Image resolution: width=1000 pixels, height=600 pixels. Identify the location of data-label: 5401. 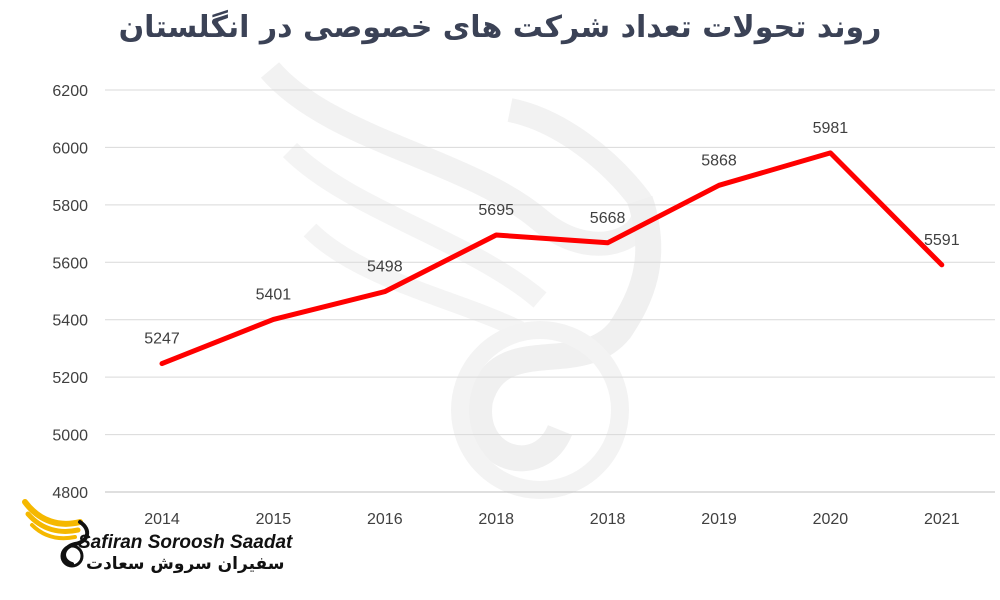
(274, 294).